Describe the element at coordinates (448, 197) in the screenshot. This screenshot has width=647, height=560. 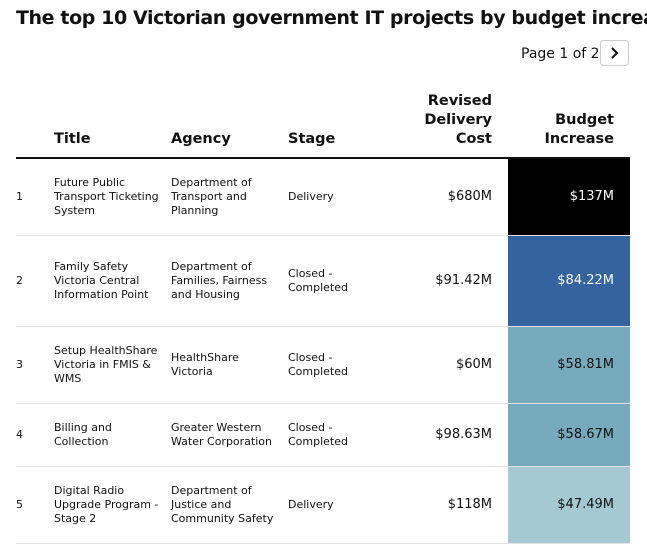
I see `revised-cost-cell: $680M` at that location.